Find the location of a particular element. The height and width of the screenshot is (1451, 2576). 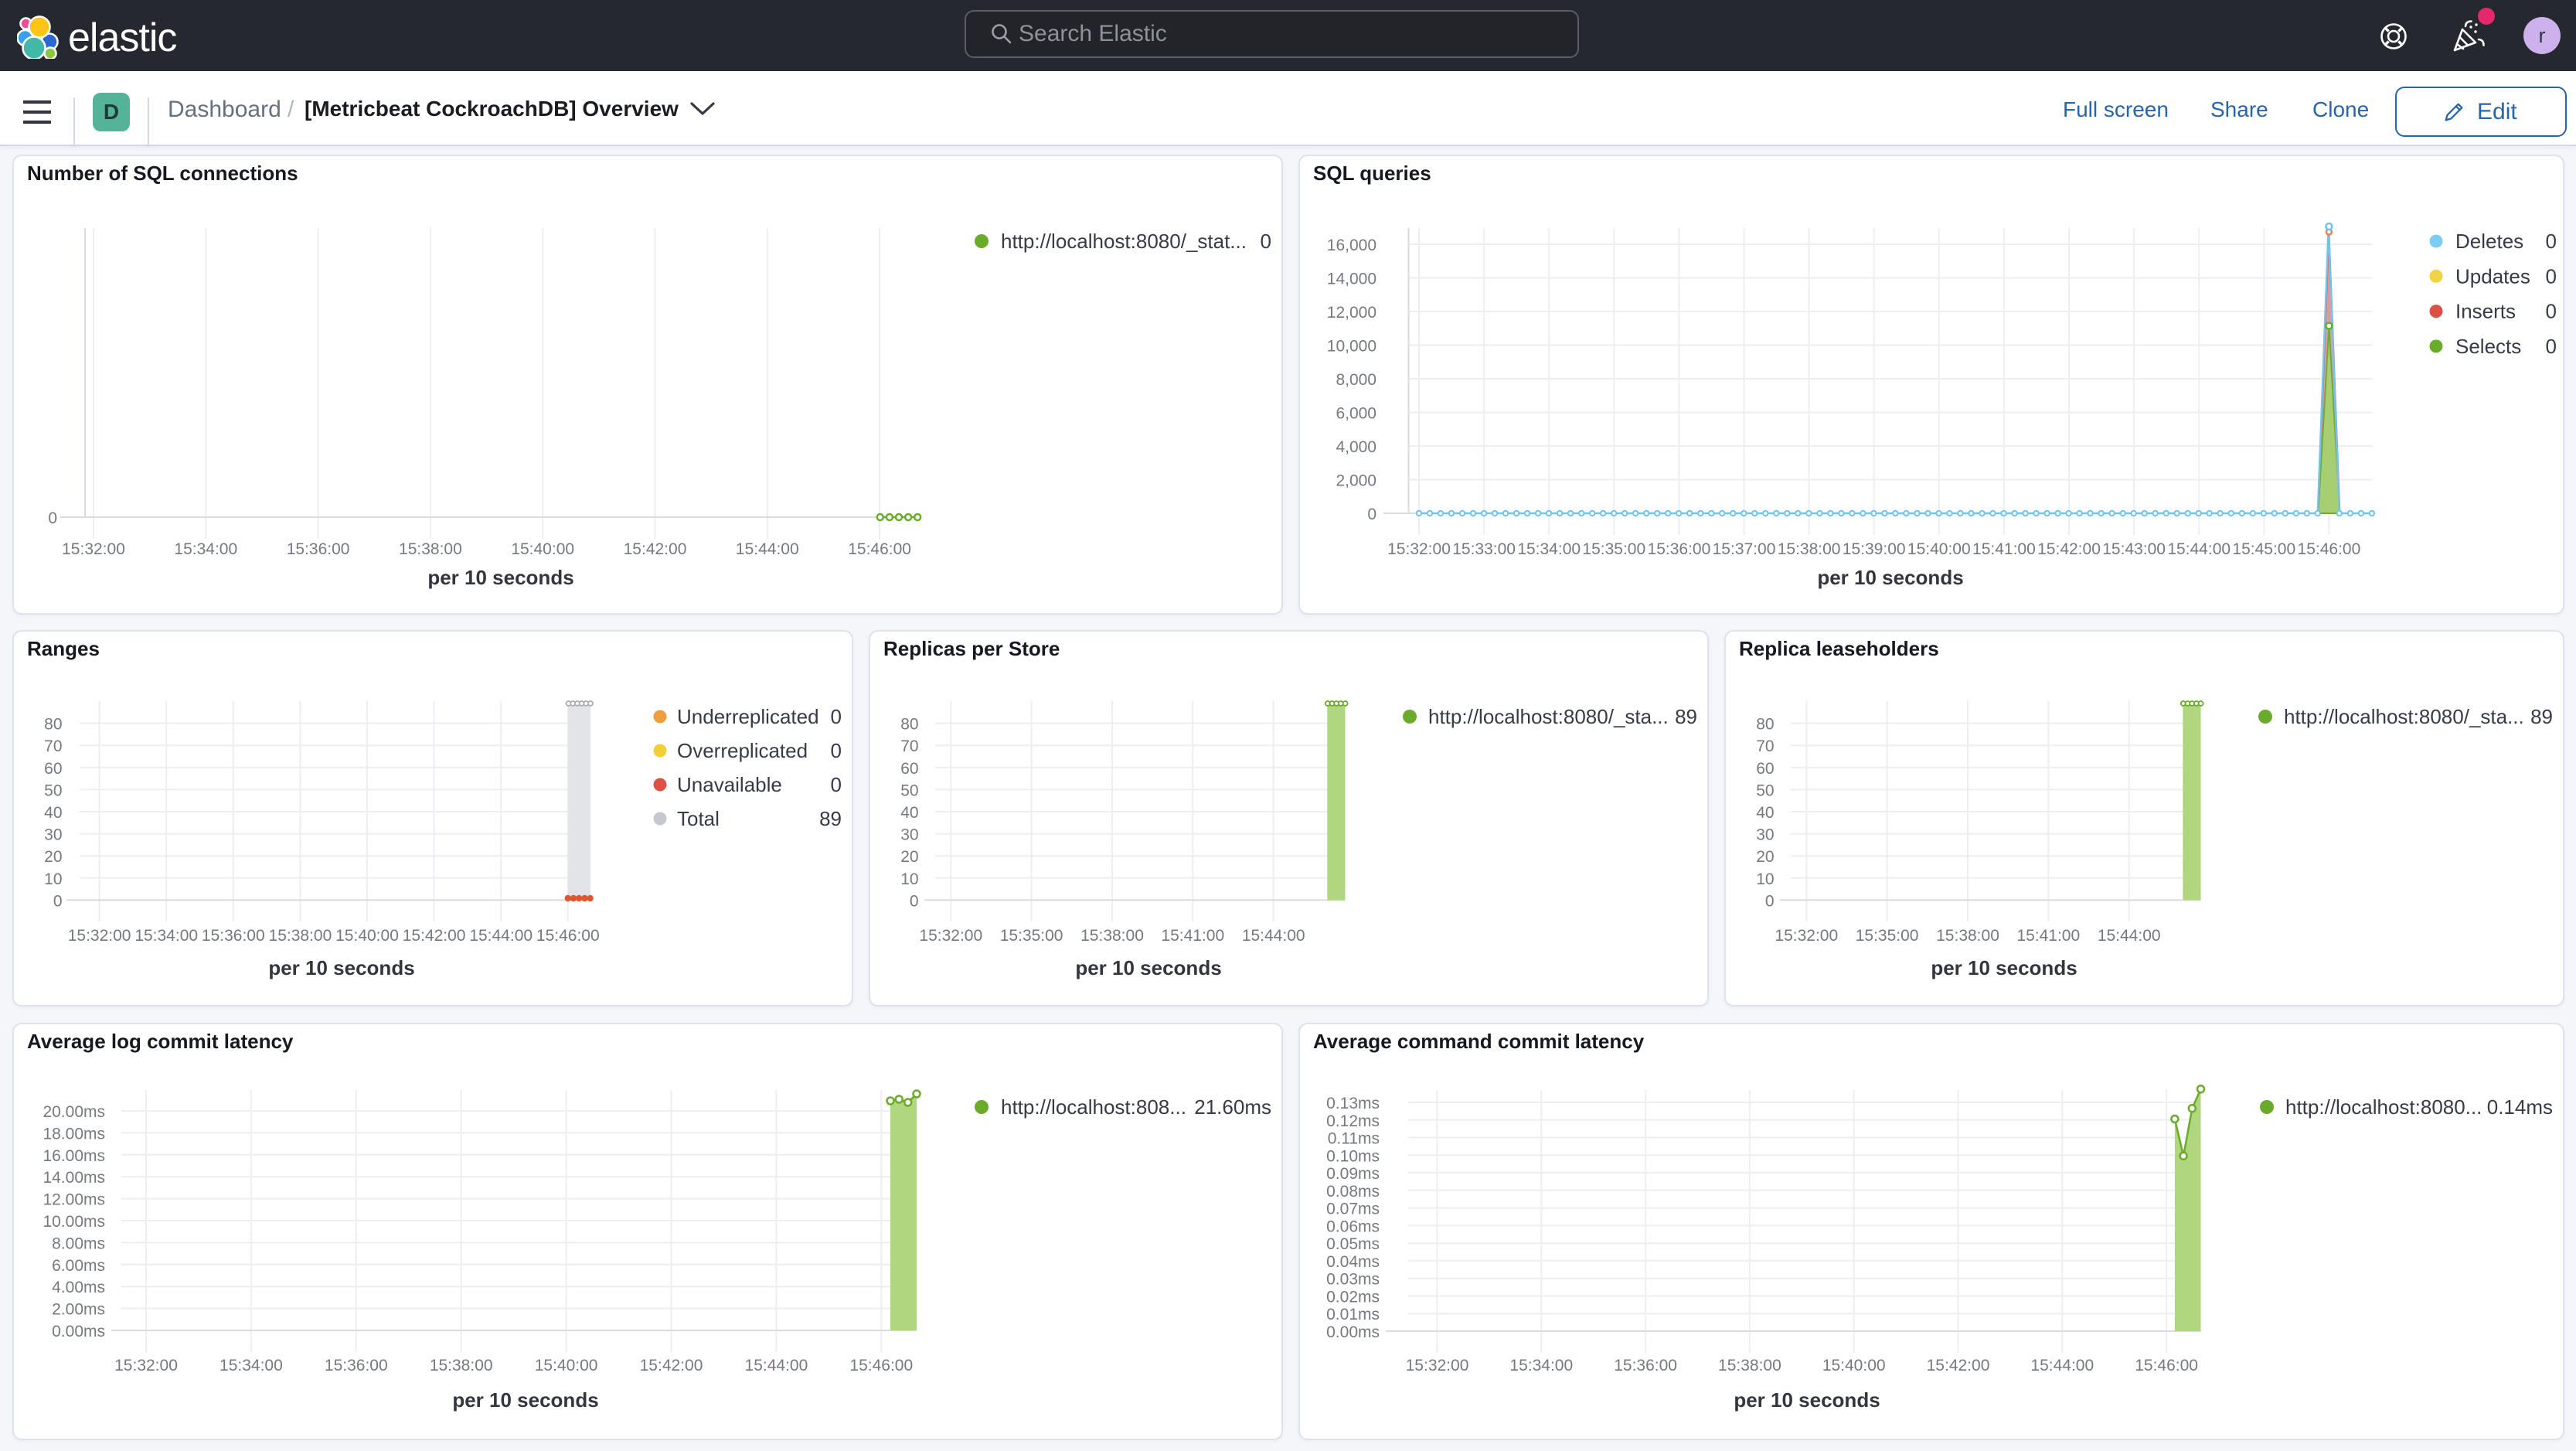

svg-text: 80 is located at coordinates (53, 725).